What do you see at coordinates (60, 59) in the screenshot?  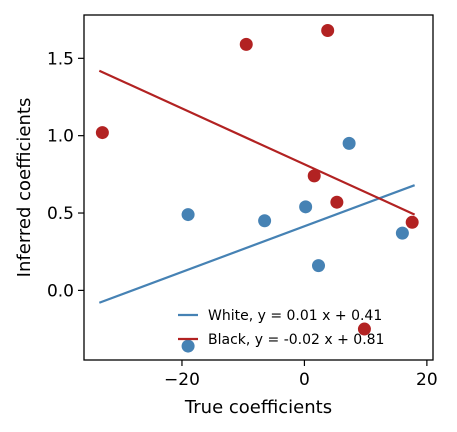 I see `y-tick-label: 1.5` at bounding box center [60, 59].